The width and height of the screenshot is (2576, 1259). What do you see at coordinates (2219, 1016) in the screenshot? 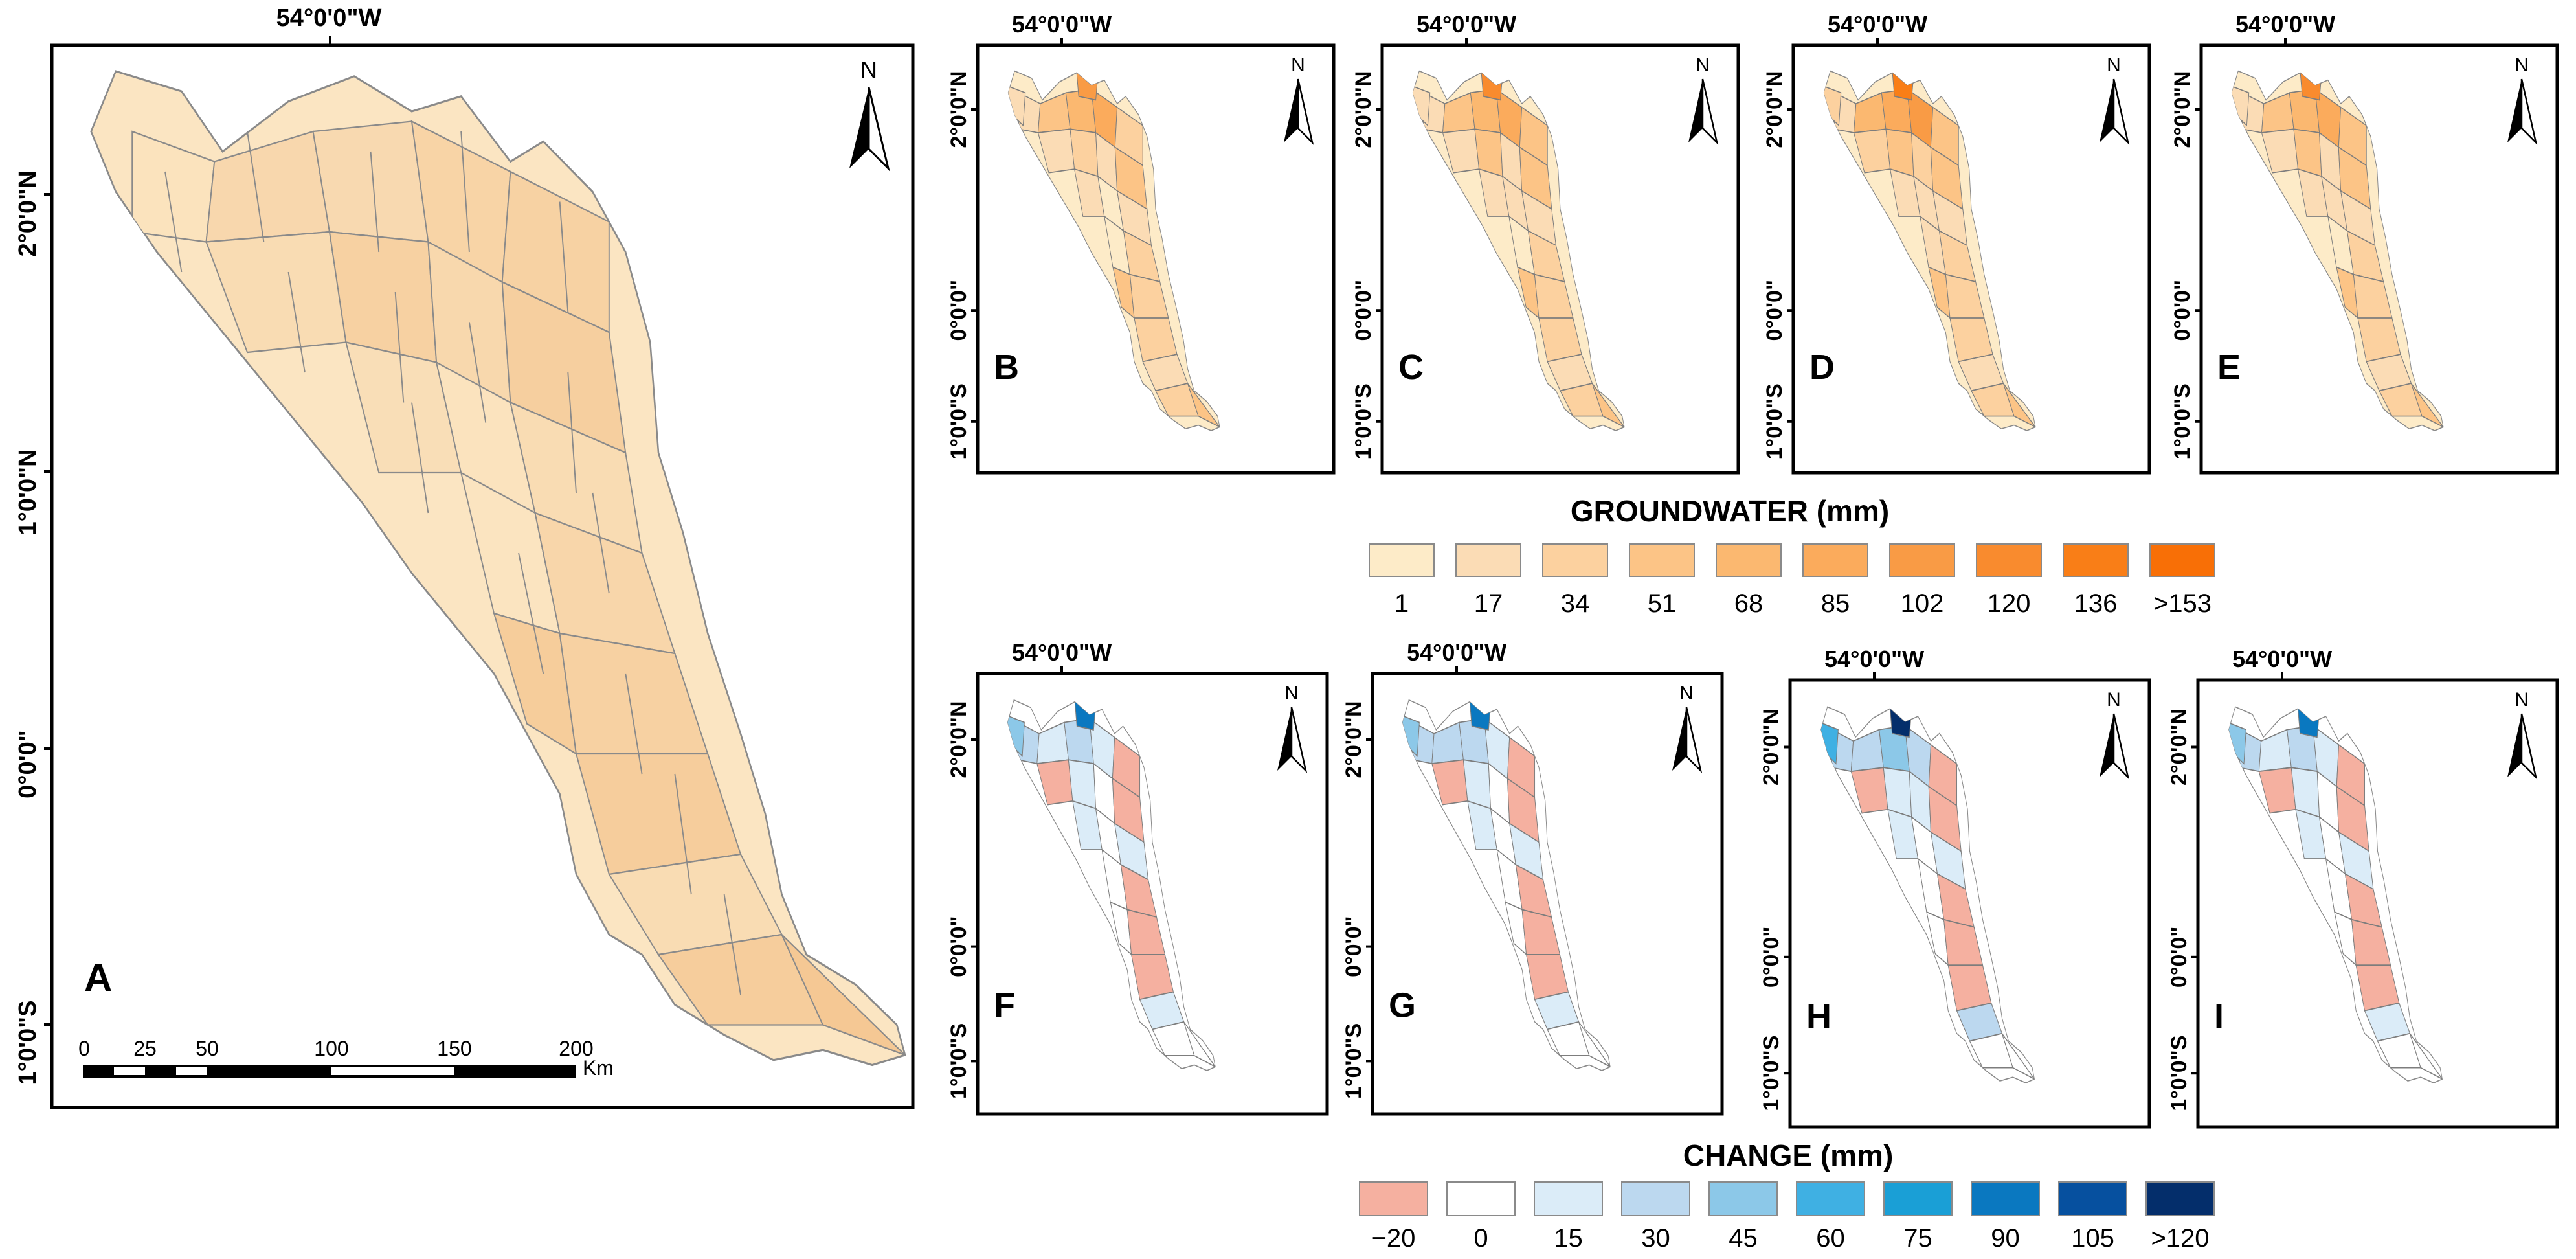
I see `panel-letter-i: I` at bounding box center [2219, 1016].